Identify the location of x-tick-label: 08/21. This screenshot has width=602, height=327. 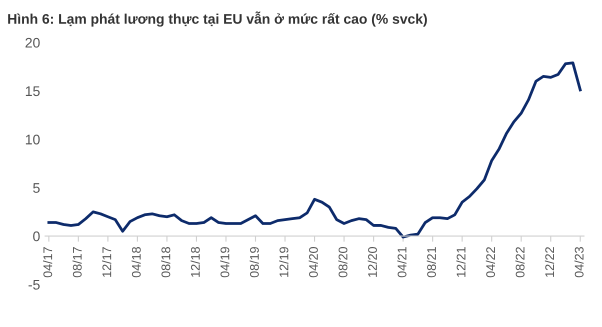
(431, 262).